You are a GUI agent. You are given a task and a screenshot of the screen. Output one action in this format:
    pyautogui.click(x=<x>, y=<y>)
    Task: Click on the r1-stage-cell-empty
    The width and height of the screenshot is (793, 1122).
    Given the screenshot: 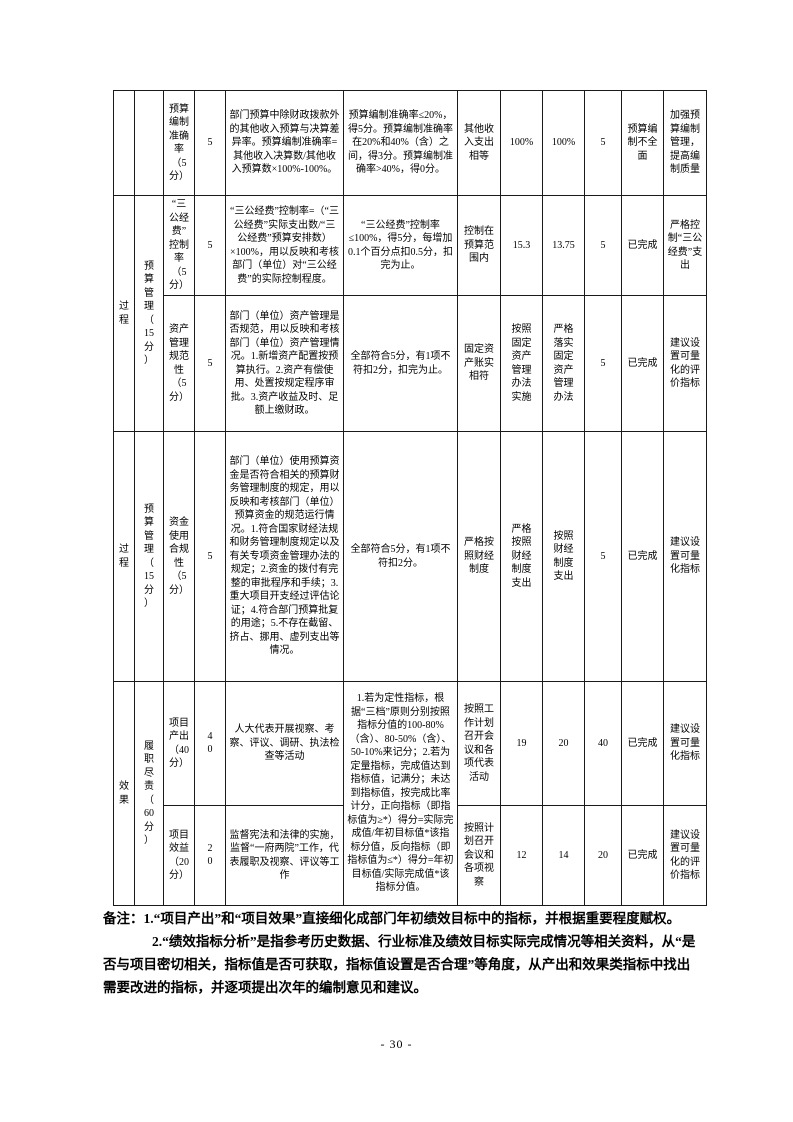 What is the action you would take?
    pyautogui.click(x=124, y=143)
    